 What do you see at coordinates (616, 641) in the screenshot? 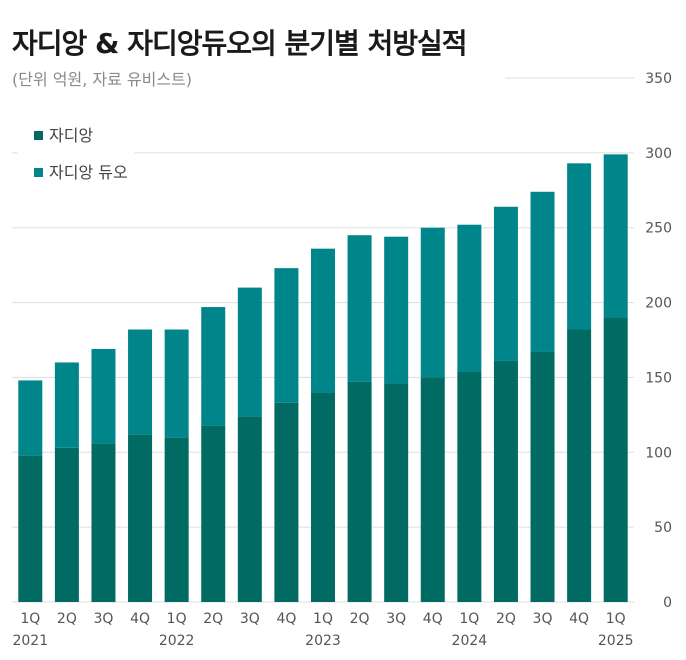
I see `x-year-label: 2025` at bounding box center [616, 641].